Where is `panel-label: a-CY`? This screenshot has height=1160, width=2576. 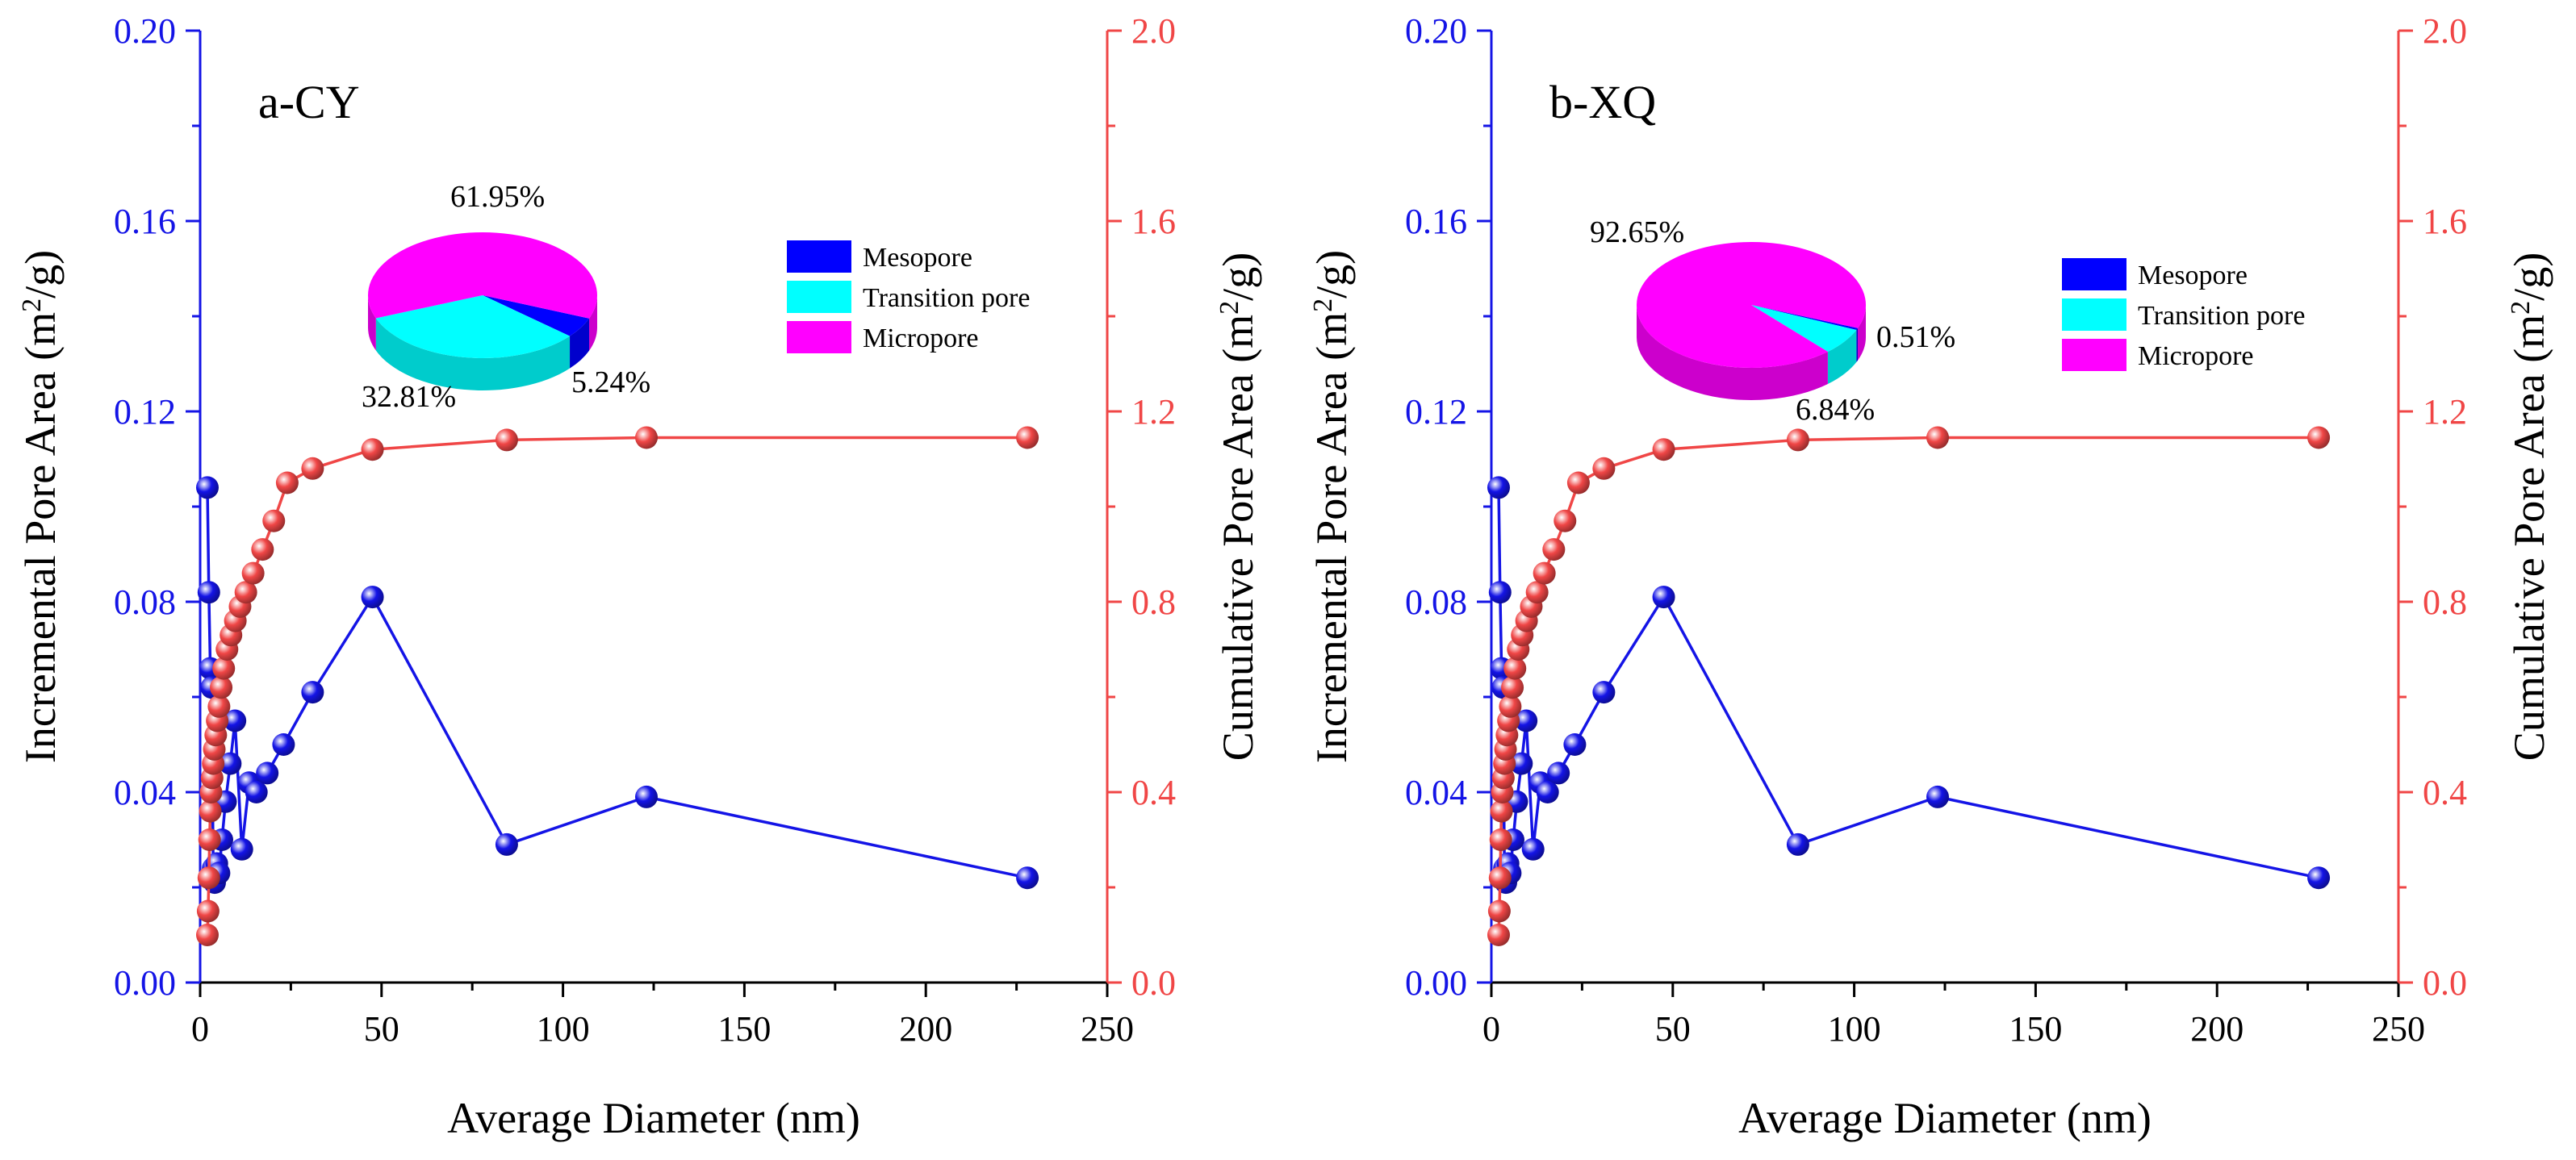
panel-label: a-CY is located at coordinates (309, 102).